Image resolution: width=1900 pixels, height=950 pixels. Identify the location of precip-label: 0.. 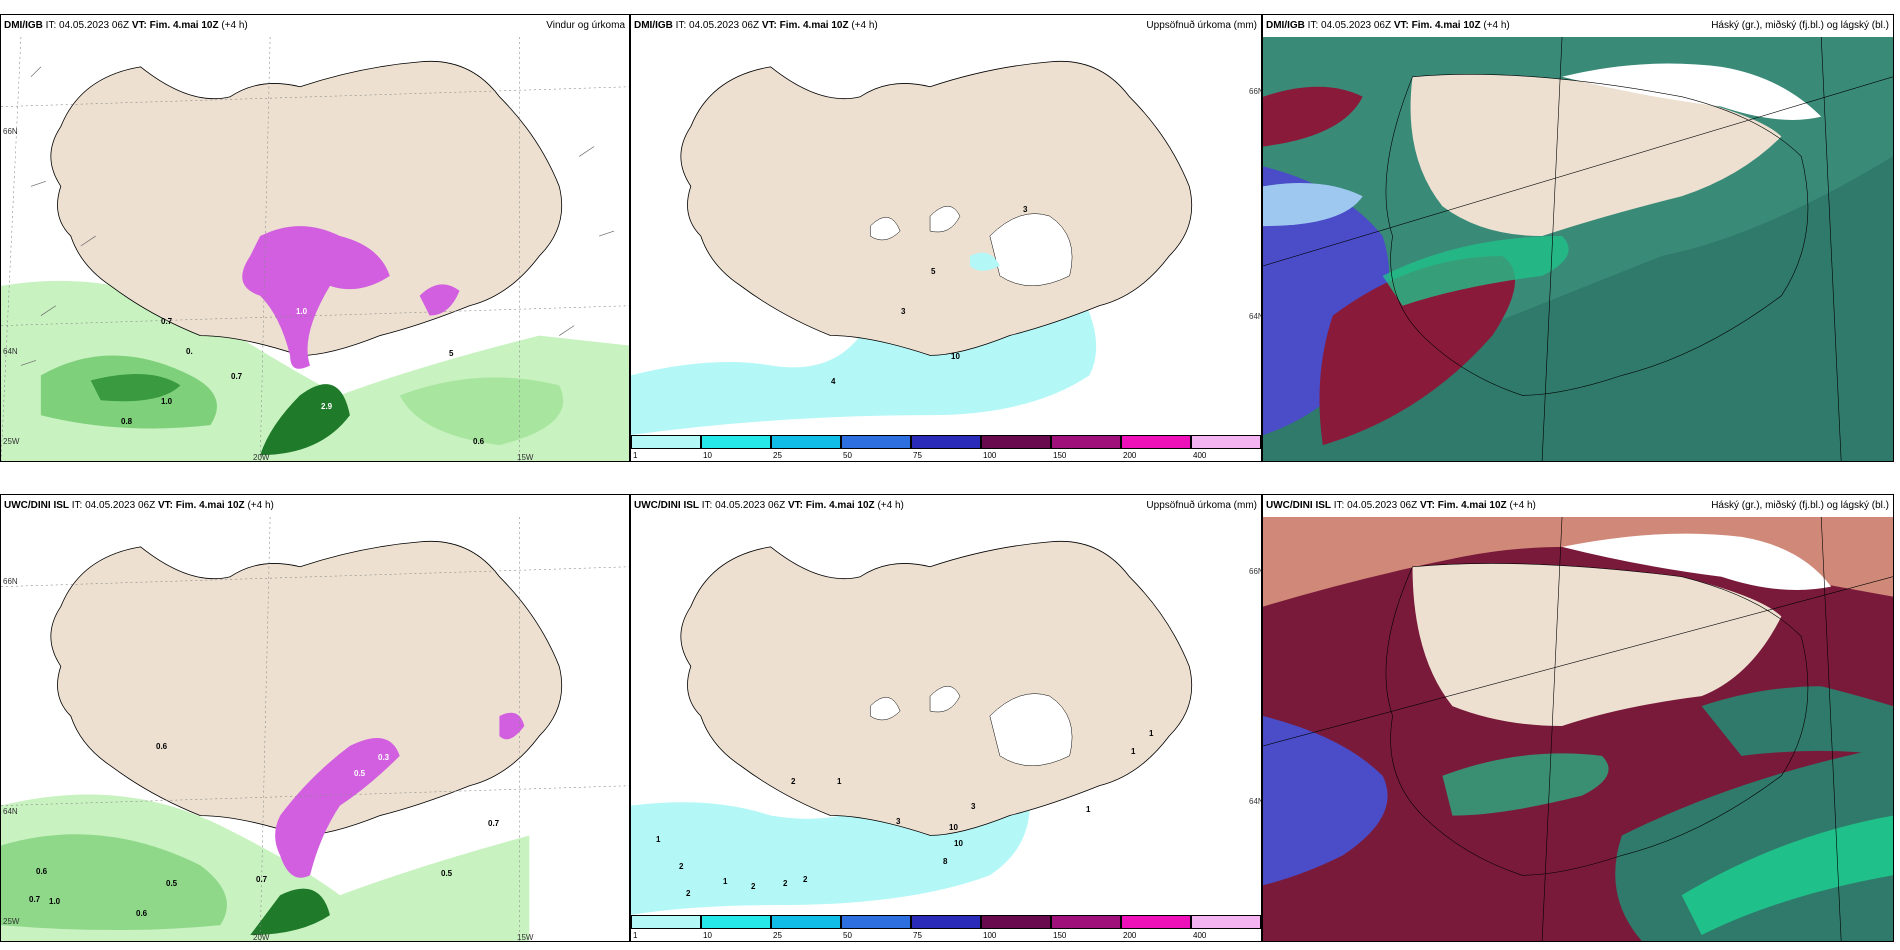
(189, 351).